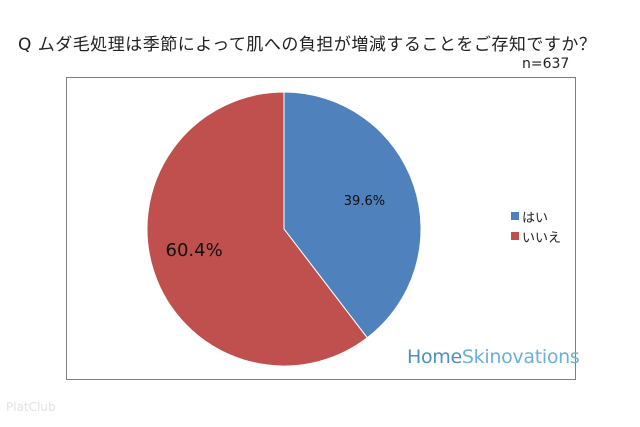  I want to click on legend-label-yes: はい, so click(535, 218).